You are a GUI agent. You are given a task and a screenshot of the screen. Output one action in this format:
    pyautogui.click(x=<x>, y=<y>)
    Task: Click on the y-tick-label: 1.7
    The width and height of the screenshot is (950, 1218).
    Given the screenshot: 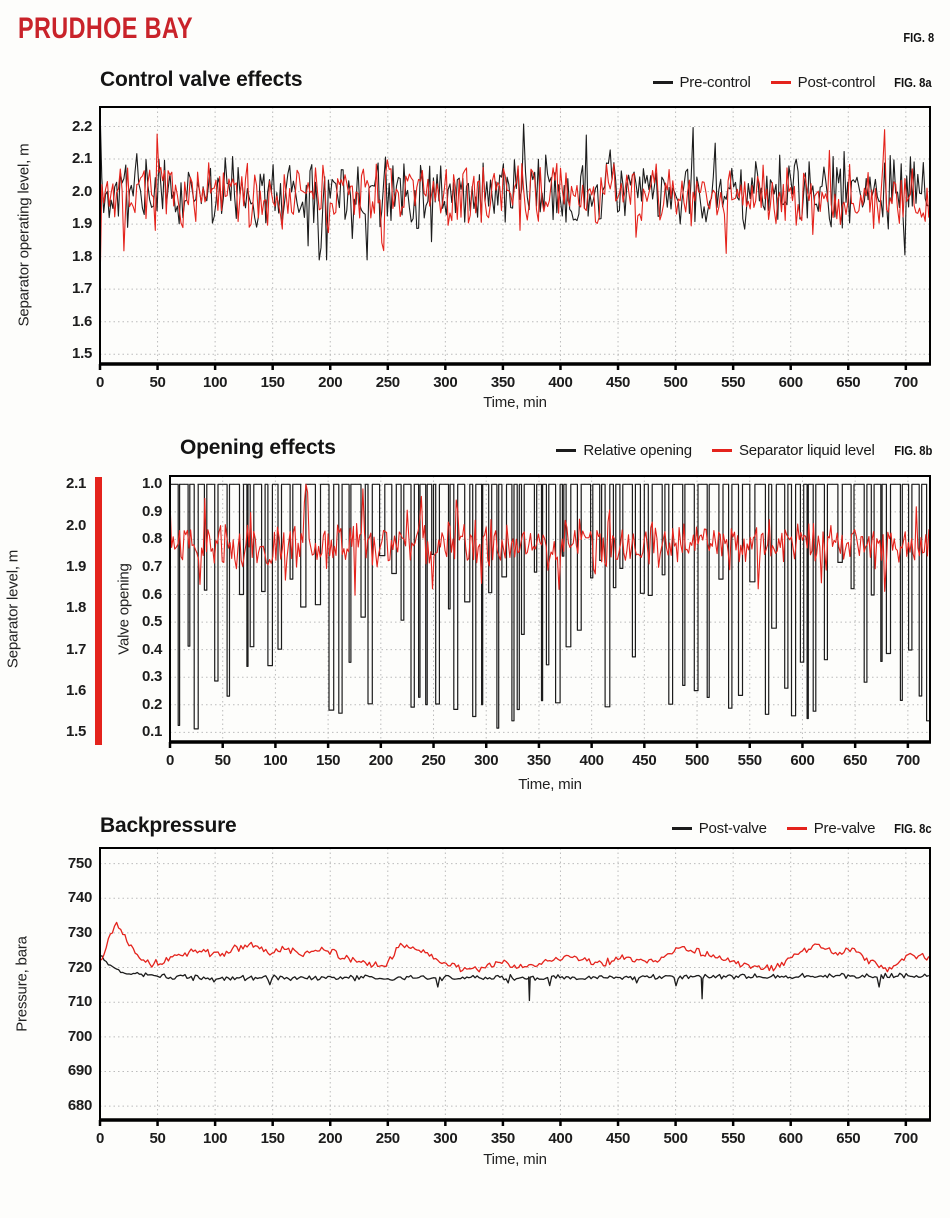 What is the action you would take?
    pyautogui.click(x=82, y=289)
    